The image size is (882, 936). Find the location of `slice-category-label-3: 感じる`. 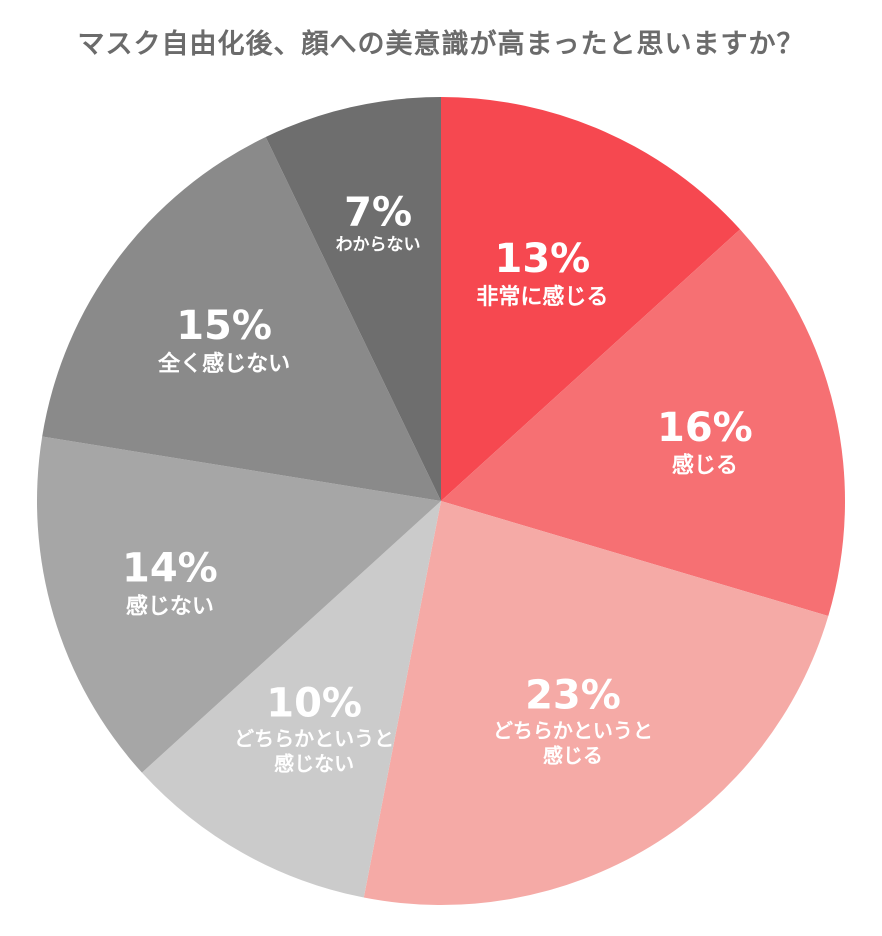

slice-category-label-3: 感じる is located at coordinates (573, 756).